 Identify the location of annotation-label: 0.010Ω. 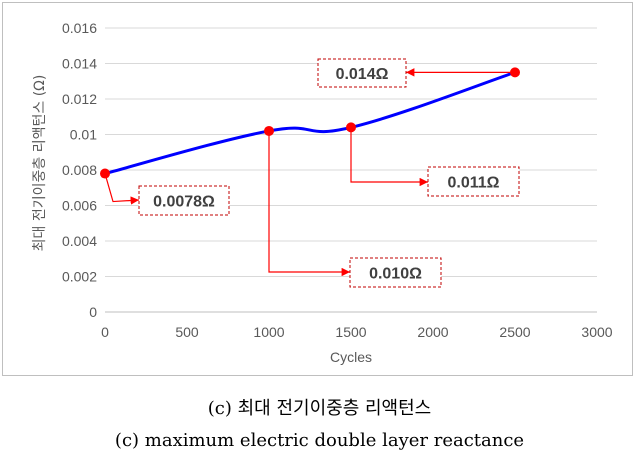
(395, 274).